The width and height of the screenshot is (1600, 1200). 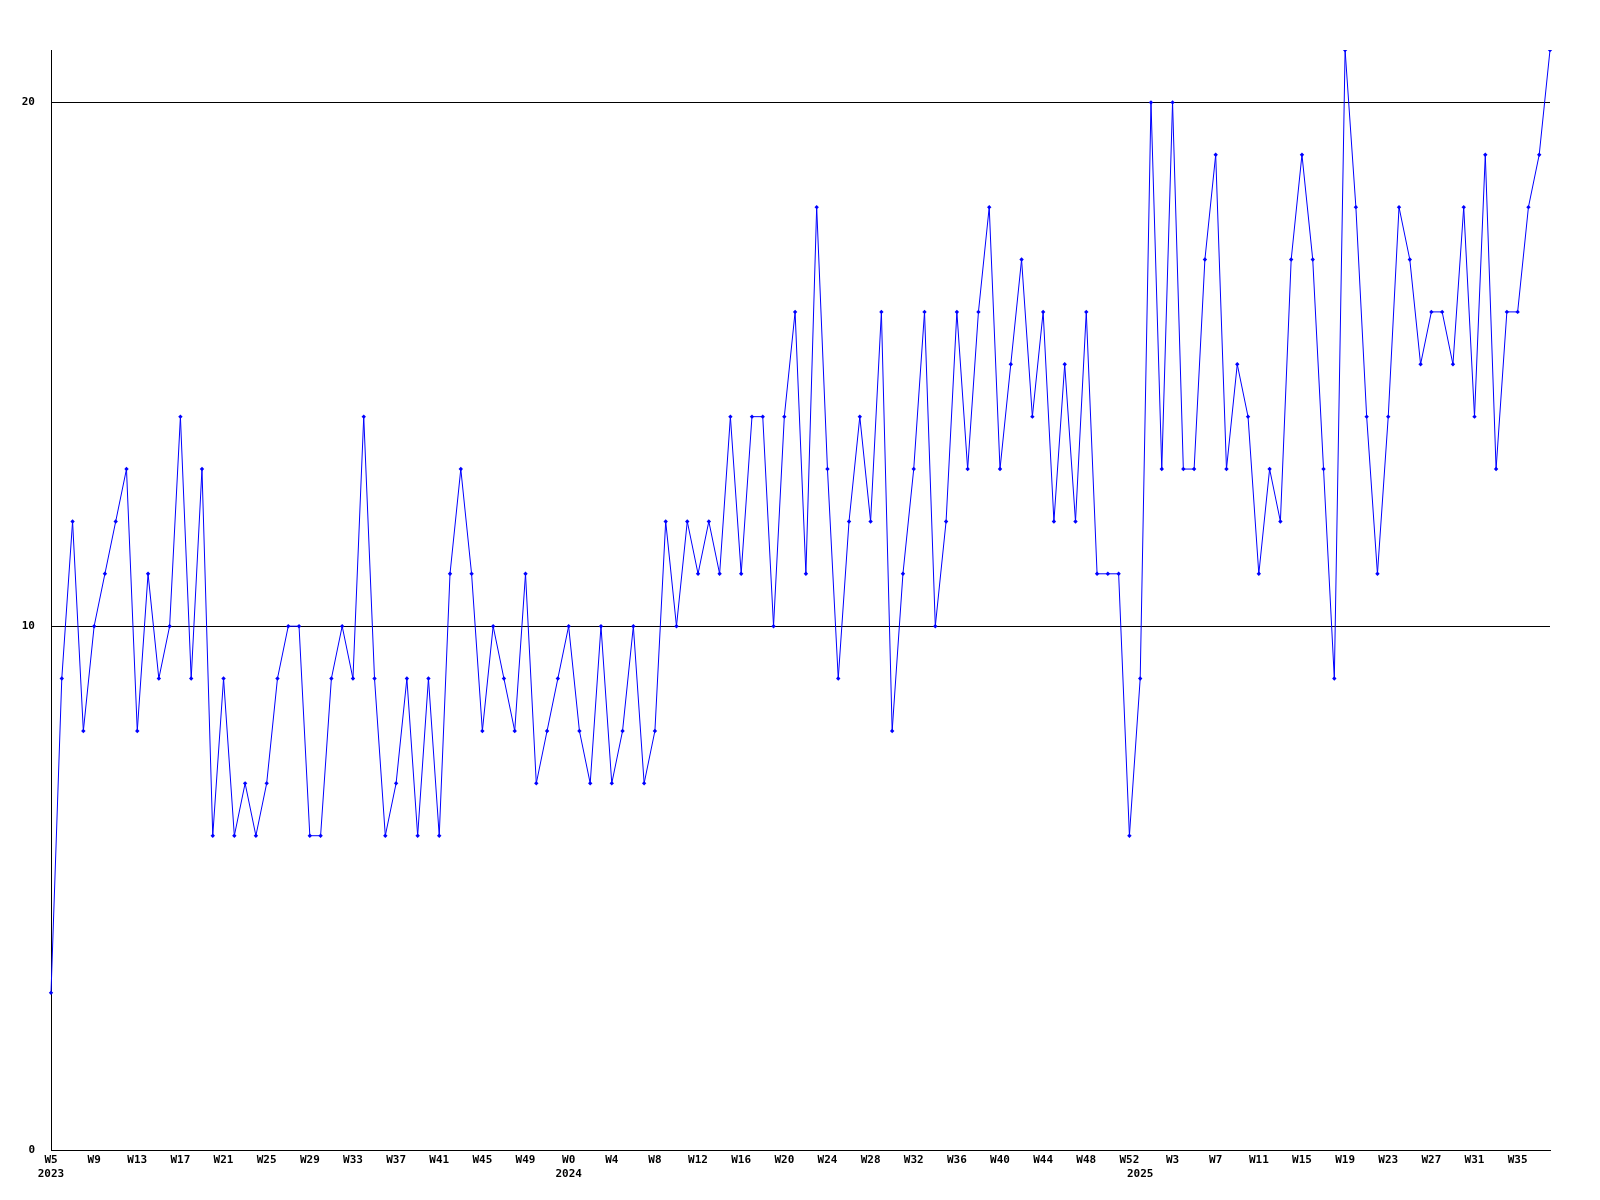 What do you see at coordinates (1086, 1160) in the screenshot?
I see `x-tick-label: W48` at bounding box center [1086, 1160].